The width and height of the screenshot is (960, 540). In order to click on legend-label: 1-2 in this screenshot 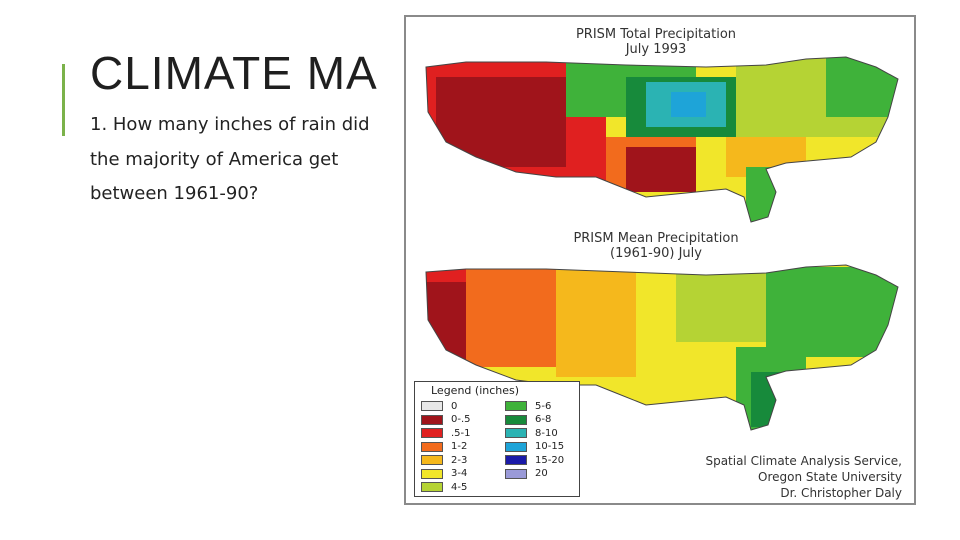, I will do `click(459, 446)`.